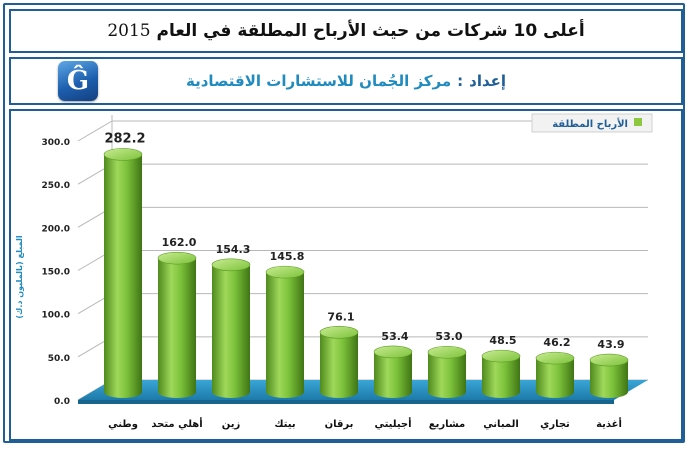 The height and width of the screenshot is (450, 692). Describe the element at coordinates (231, 424) in the screenshot. I see `x-tick-label: زين` at that location.